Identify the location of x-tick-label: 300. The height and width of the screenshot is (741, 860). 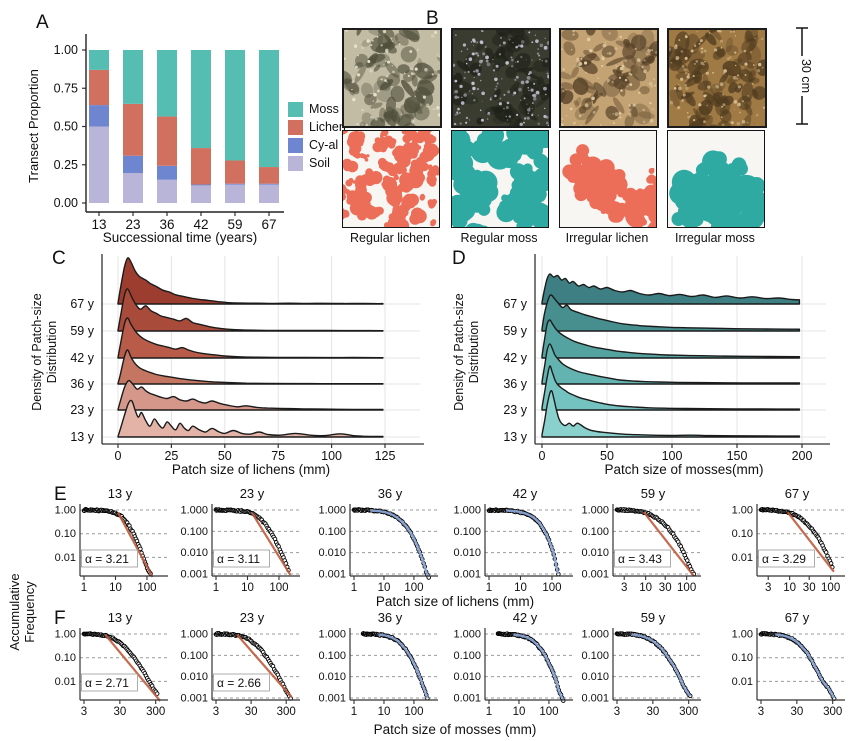
(832, 712).